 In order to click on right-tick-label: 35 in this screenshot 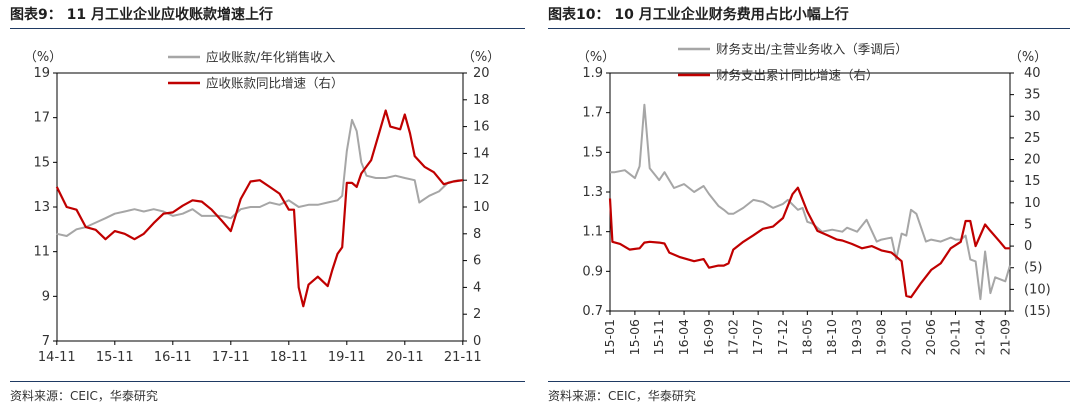, I will do `click(1032, 95)`.